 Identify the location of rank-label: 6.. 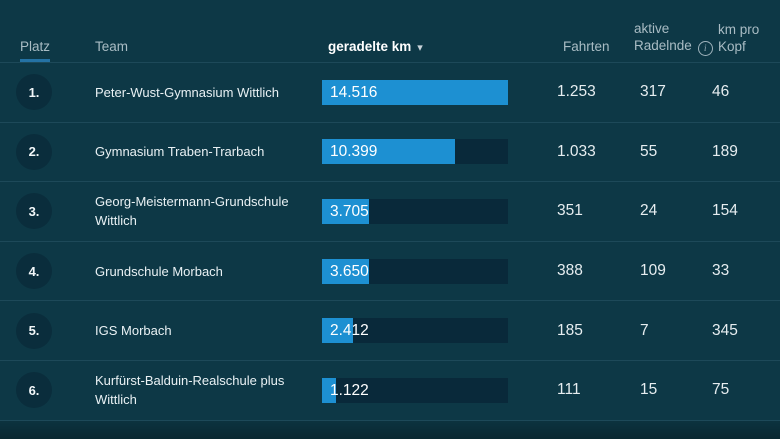
(34, 390).